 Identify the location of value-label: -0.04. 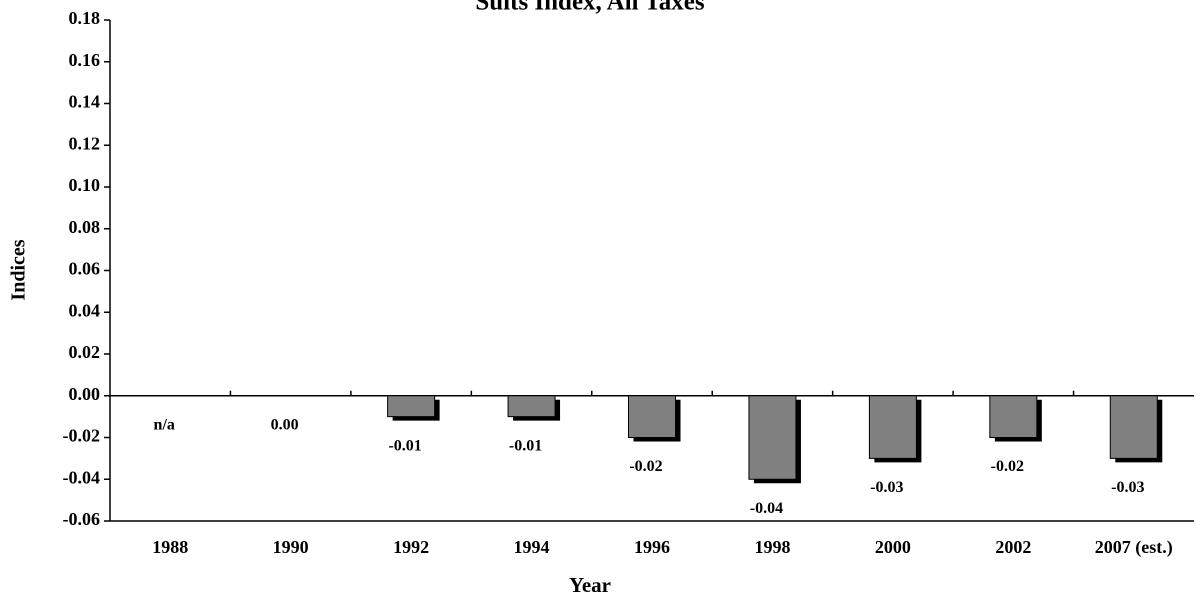
(766, 508).